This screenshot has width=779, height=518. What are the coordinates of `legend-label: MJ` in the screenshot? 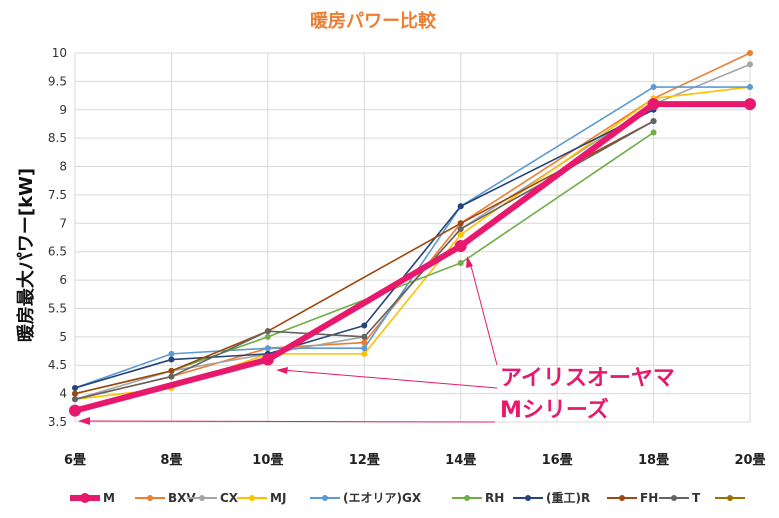 It's located at (278, 498).